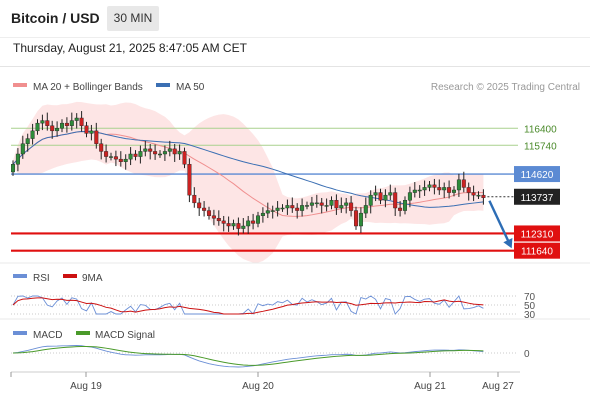 This screenshot has width=590, height=400. Describe the element at coordinates (133, 18) in the screenshot. I see `timeframe-badge: 30 MIN` at that location.